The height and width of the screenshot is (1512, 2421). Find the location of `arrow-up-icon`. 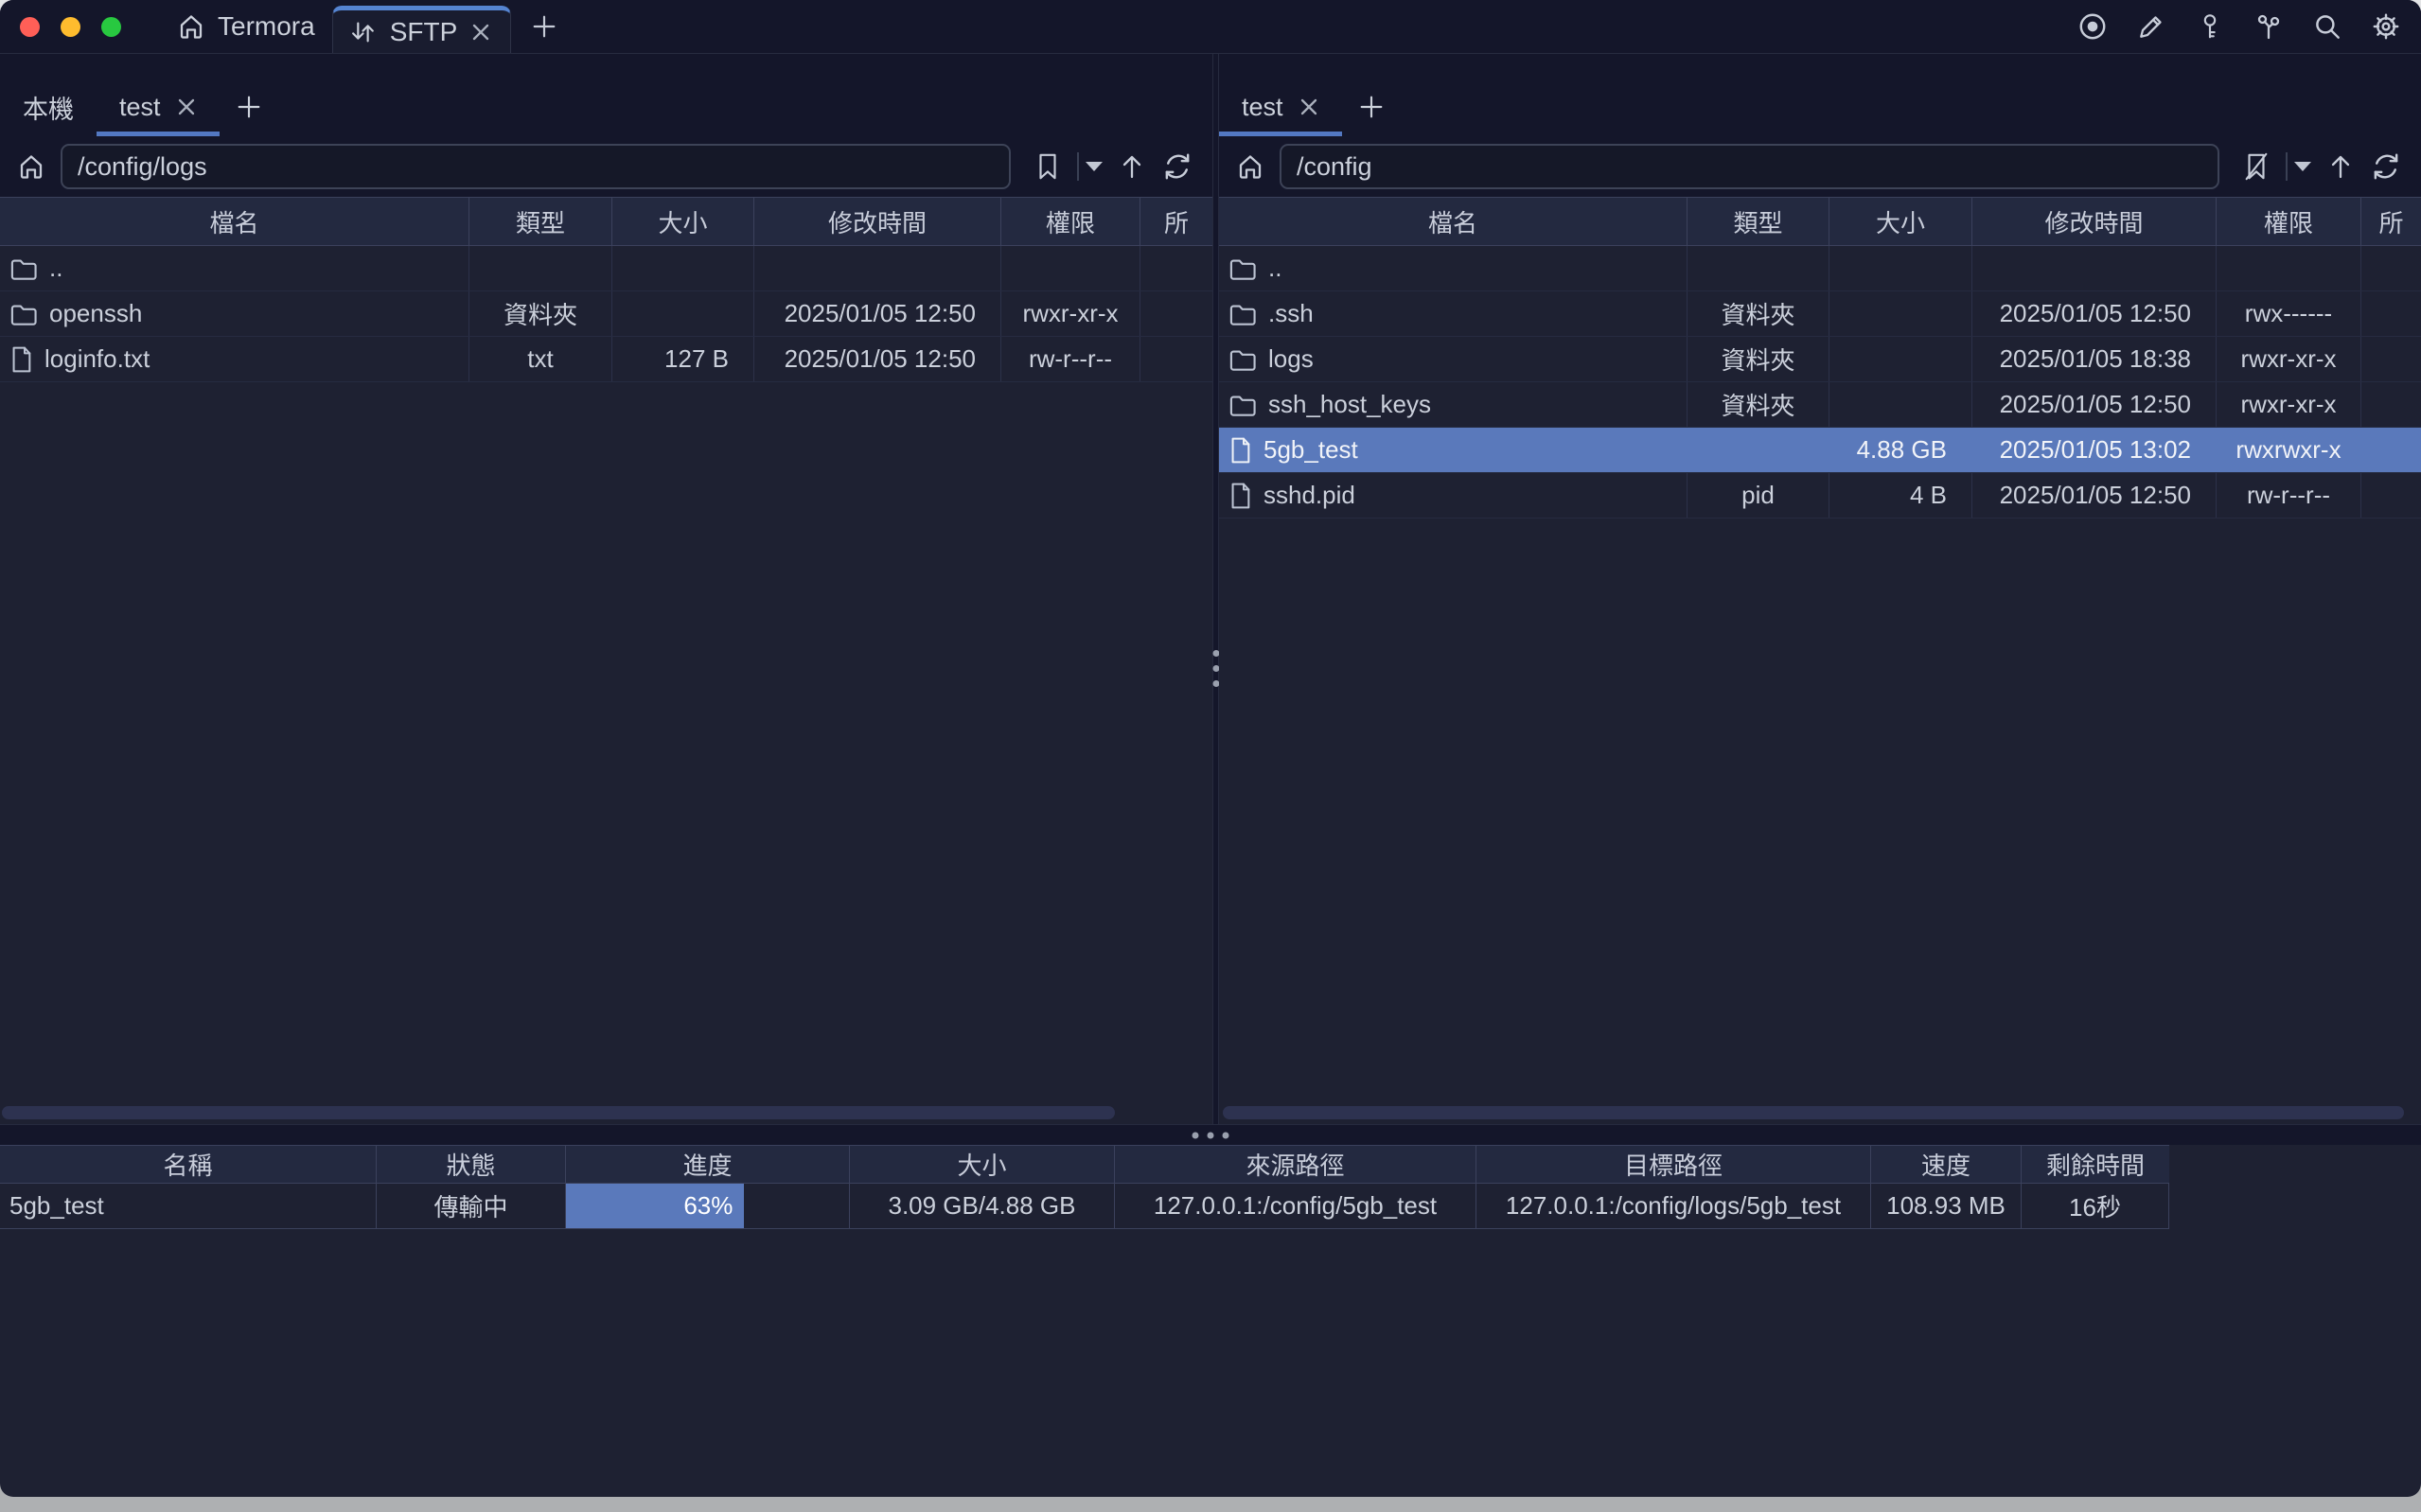

arrow-up-icon is located at coordinates (1132, 166).